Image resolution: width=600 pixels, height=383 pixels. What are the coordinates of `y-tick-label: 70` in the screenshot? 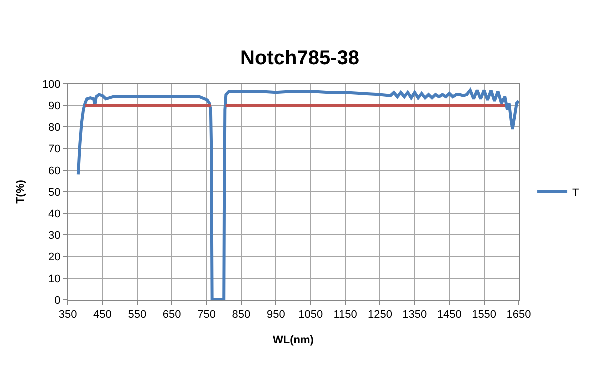 It's located at (54, 150).